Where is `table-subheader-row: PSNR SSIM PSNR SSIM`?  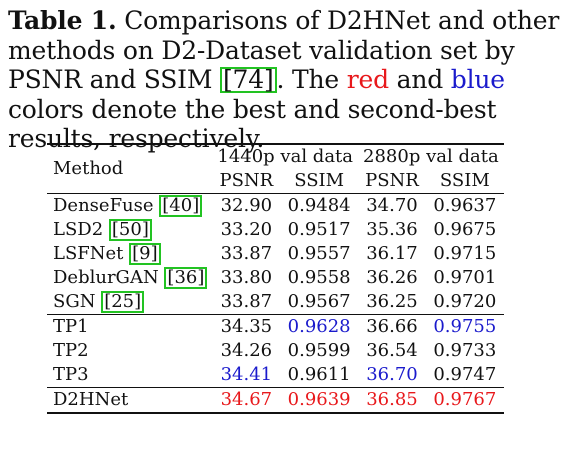 table-subheader-row: PSNR SSIM PSNR SSIM is located at coordinates (275, 181).